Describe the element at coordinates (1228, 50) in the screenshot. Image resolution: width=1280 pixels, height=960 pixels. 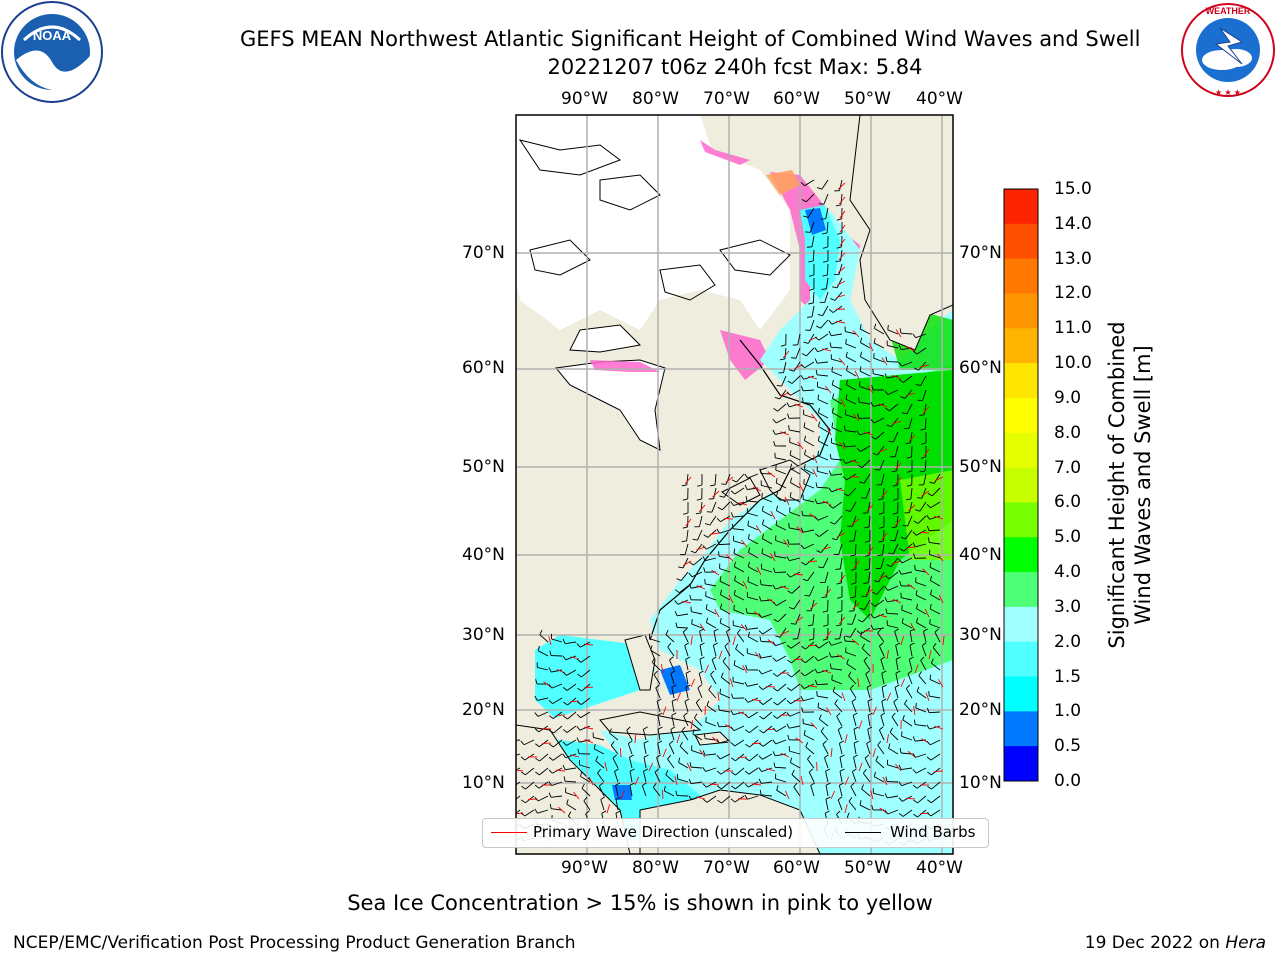
I see `nws-logo: WEATHER ★ ★ ★` at that location.